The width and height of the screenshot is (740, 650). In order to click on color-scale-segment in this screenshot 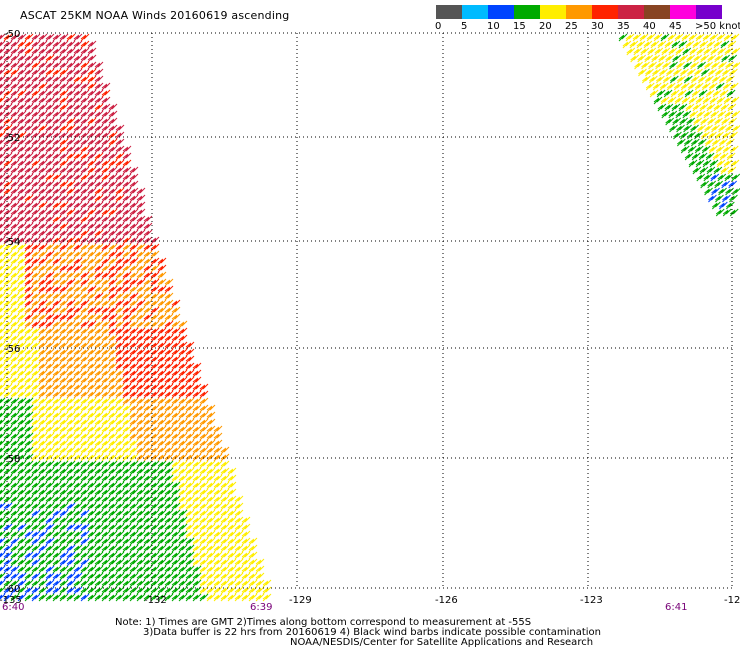, I will do `click(579, 12)`.